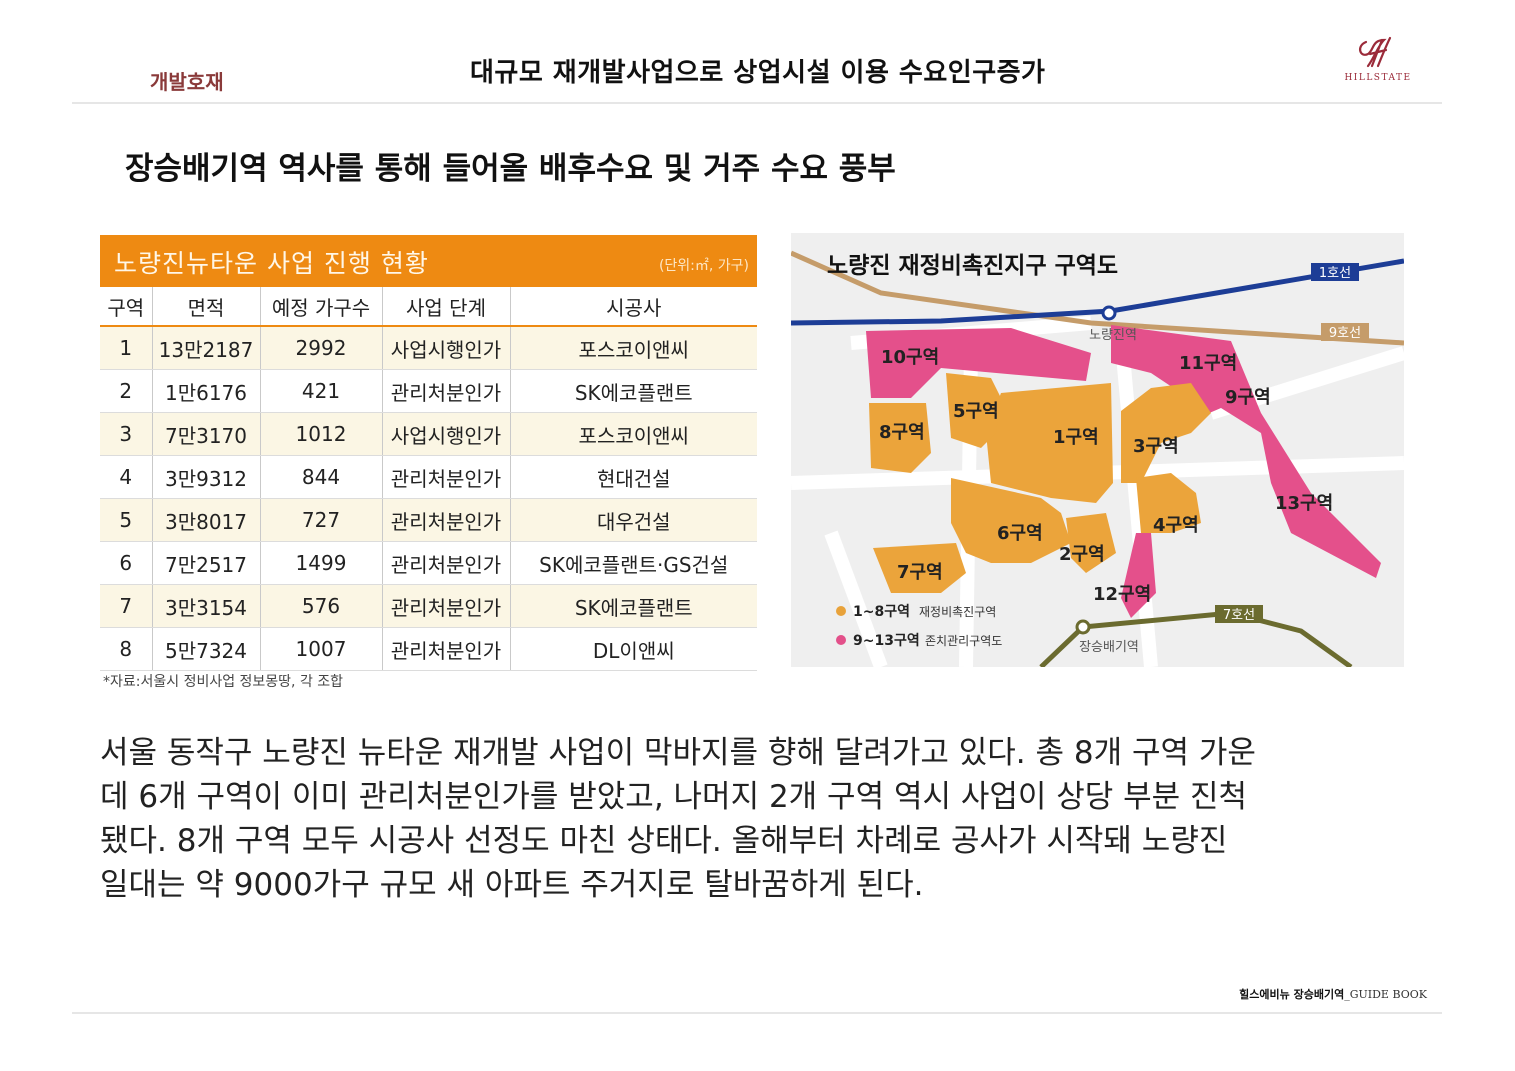 The height and width of the screenshot is (1071, 1515). What do you see at coordinates (126, 348) in the screenshot?
I see `cell-zone: 1` at bounding box center [126, 348].